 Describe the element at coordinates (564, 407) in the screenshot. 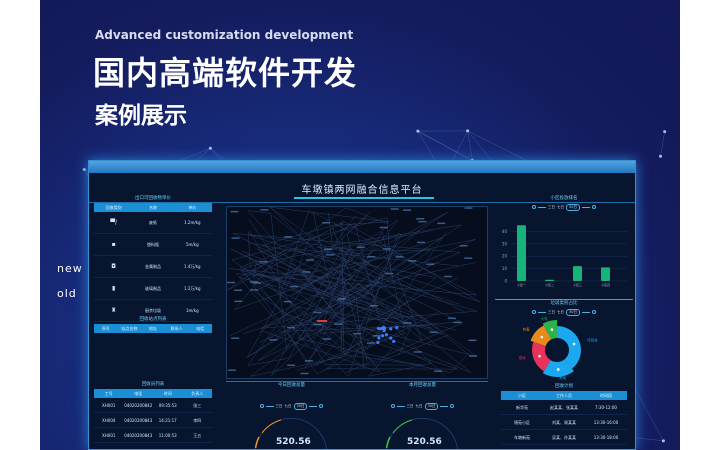

I see `table-row: 新华苑 赵某某、张某某 7:30-12:00` at that location.